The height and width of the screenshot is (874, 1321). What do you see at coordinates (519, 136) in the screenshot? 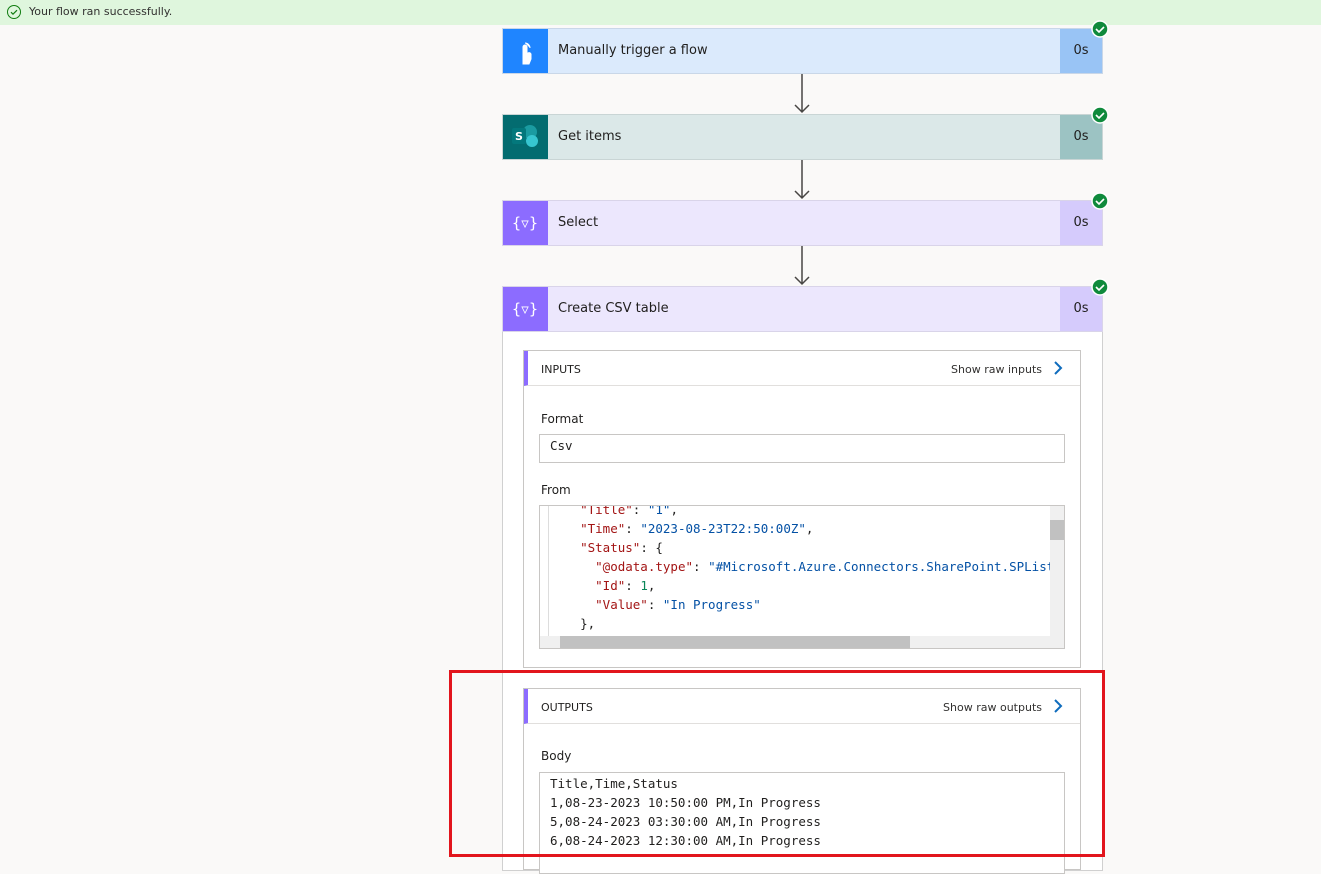
I see `svg-text: S` at bounding box center [519, 136].